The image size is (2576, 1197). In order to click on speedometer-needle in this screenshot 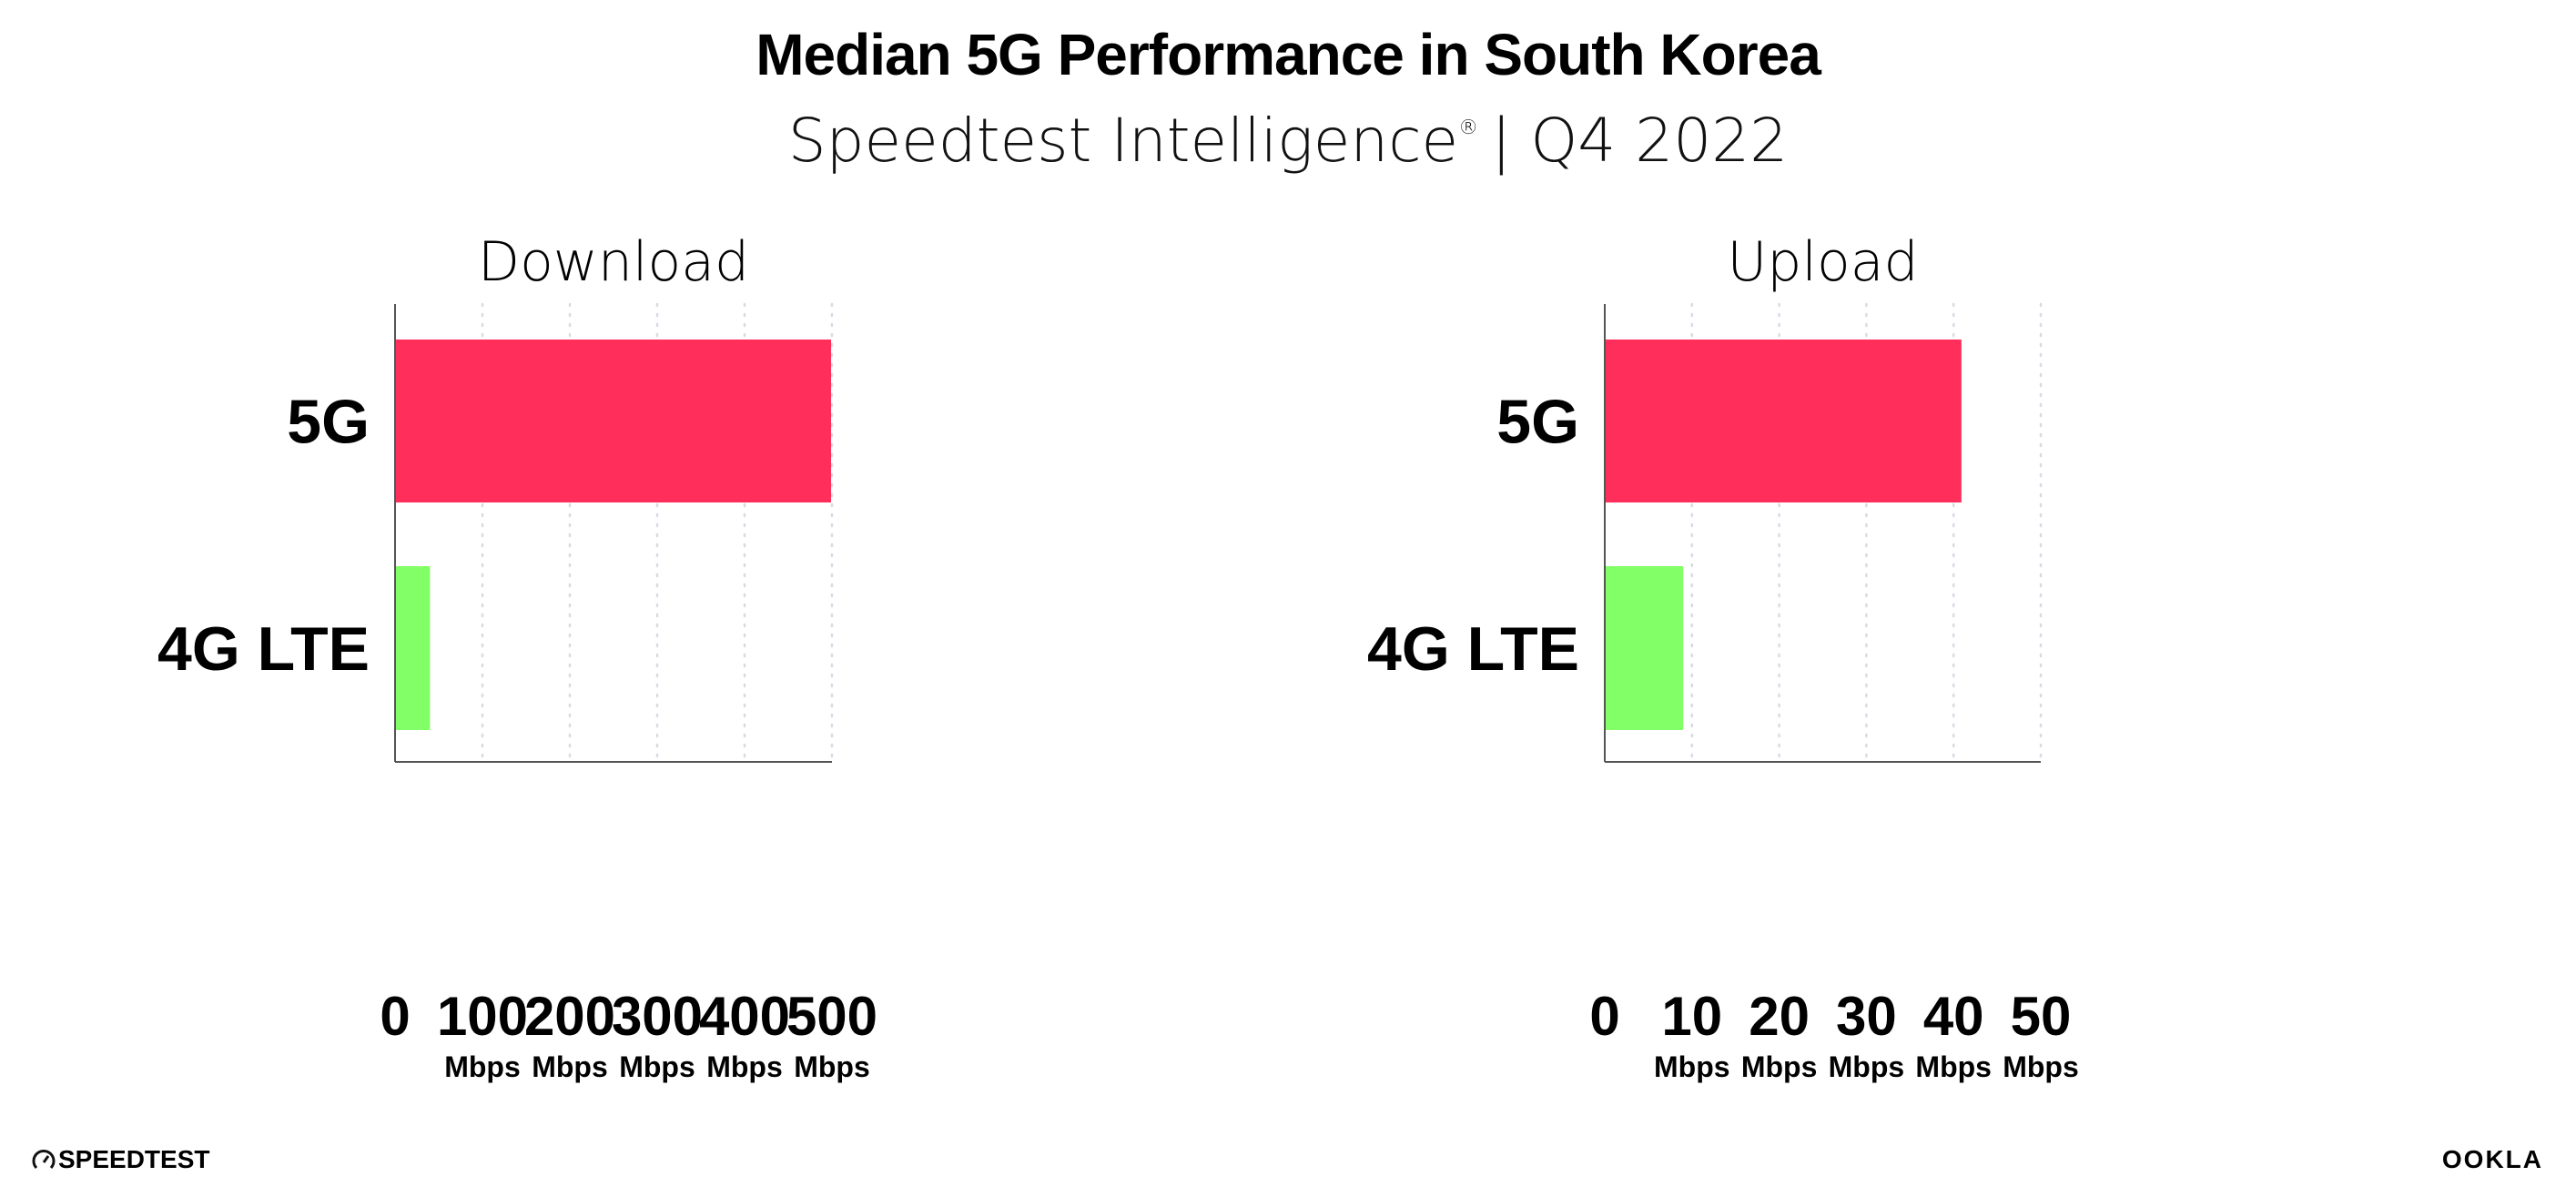, I will do `click(46, 1159)`.